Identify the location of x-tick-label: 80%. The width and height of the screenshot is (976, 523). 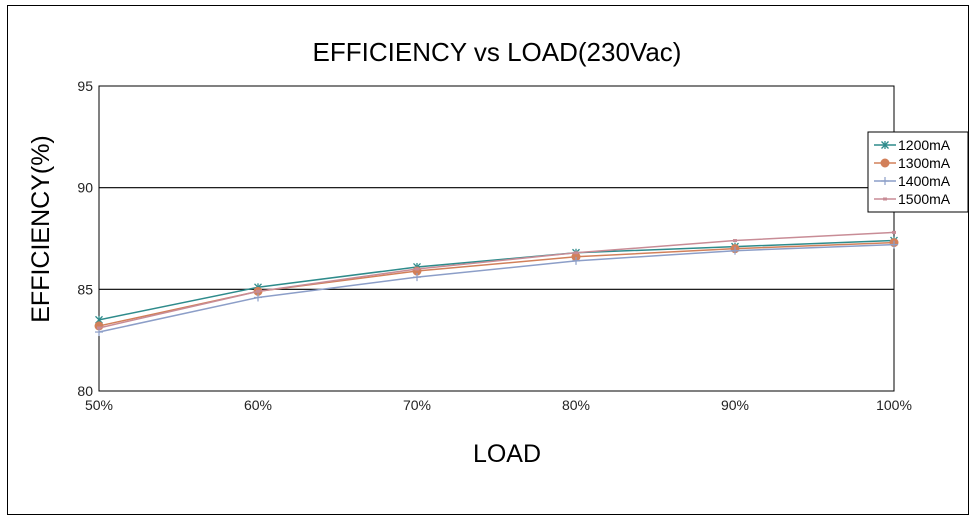
(576, 405).